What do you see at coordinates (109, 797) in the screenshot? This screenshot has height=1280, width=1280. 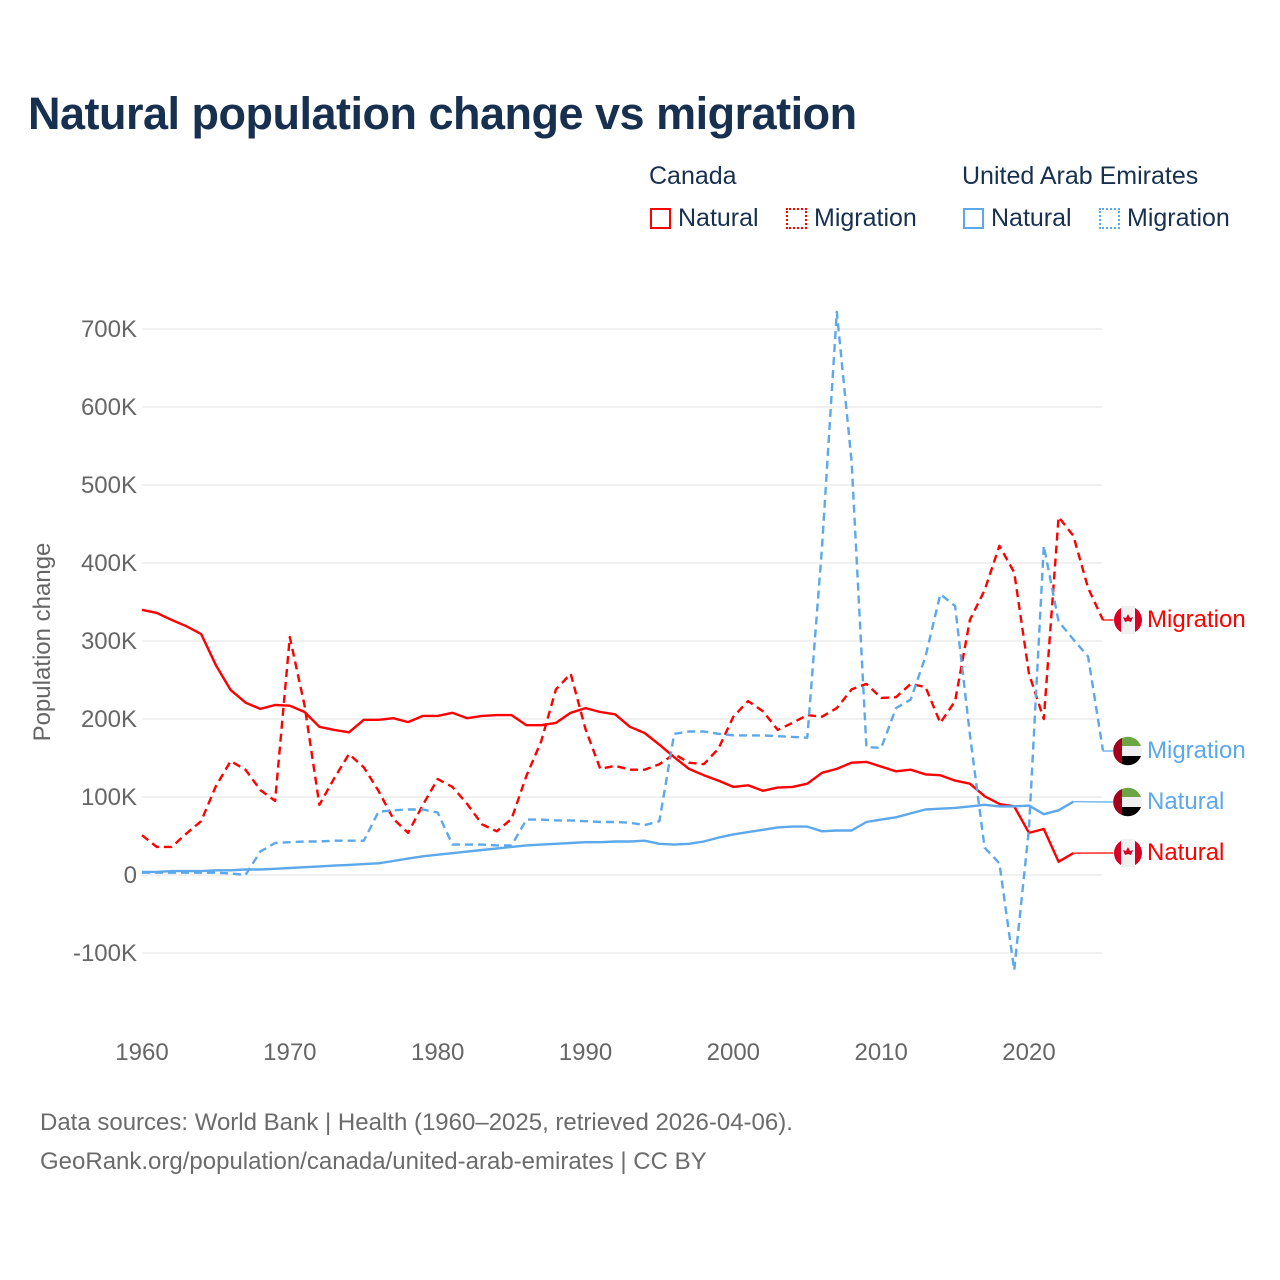 I see `y-tick-label: 100K` at bounding box center [109, 797].